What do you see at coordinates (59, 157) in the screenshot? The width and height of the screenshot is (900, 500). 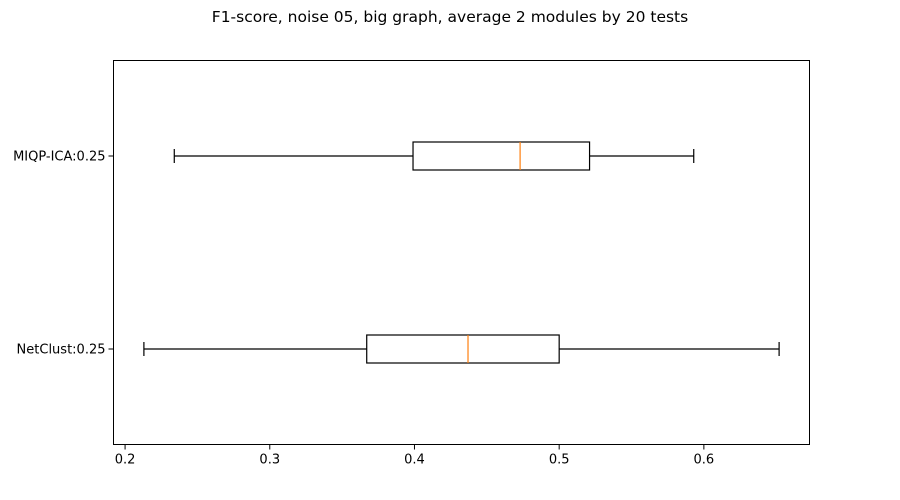 I see `y-tick-label: MIQP-ICA:0.25` at bounding box center [59, 157].